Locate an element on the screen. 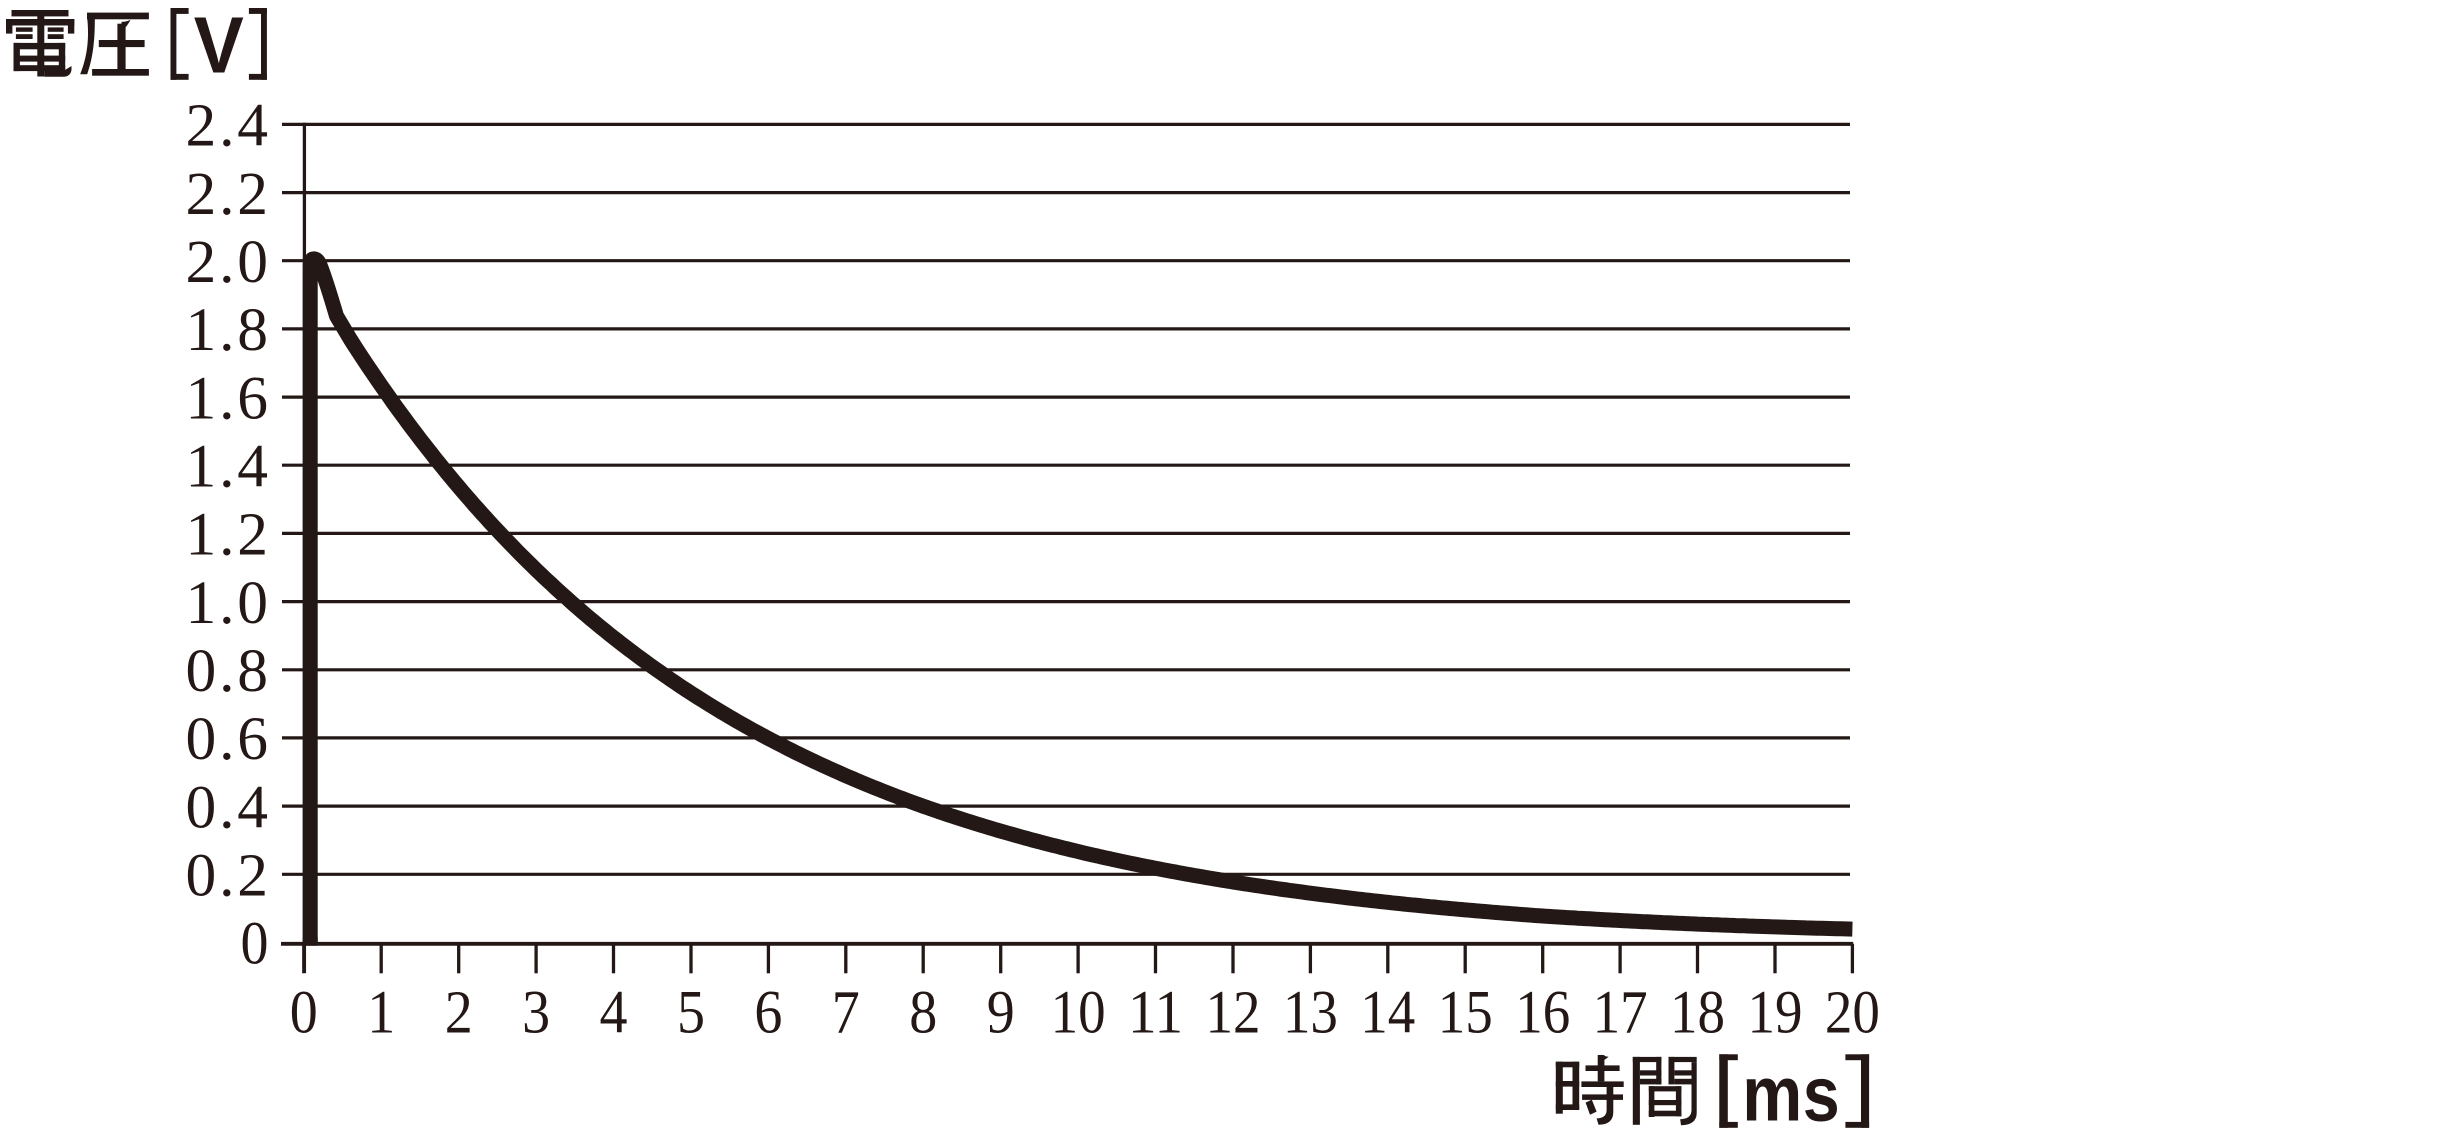 This screenshot has width=2464, height=1137. svg-text: 7 is located at coordinates (846, 1012).